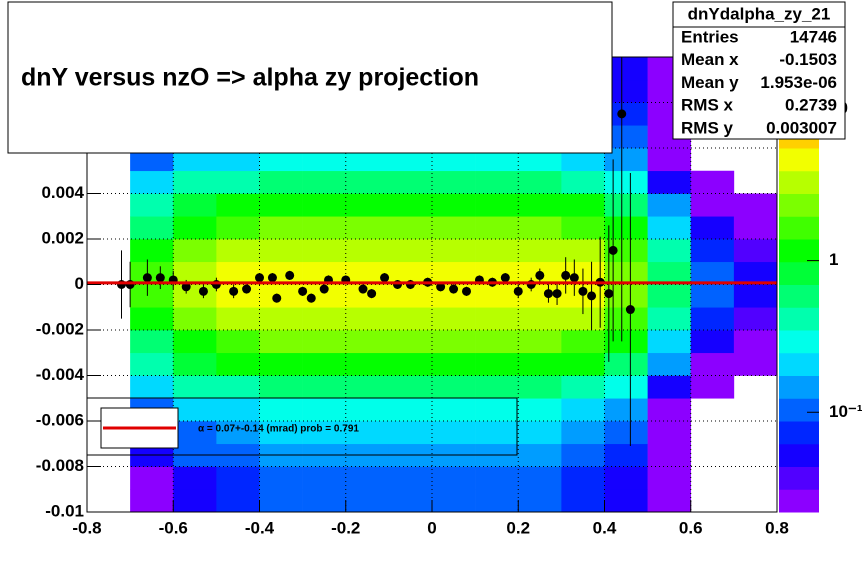 This screenshot has height=571, width=863. What do you see at coordinates (707, 127) in the screenshot?
I see `stats-label: RMS y` at bounding box center [707, 127].